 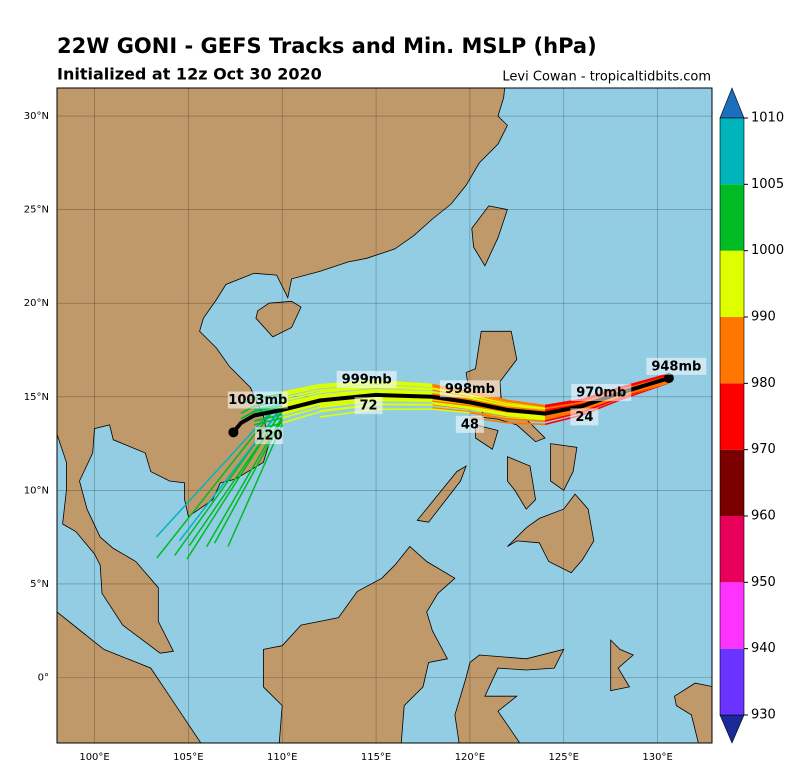 What do you see at coordinates (763, 648) in the screenshot?
I see `colorbar-tick-label: 940` at bounding box center [763, 648].